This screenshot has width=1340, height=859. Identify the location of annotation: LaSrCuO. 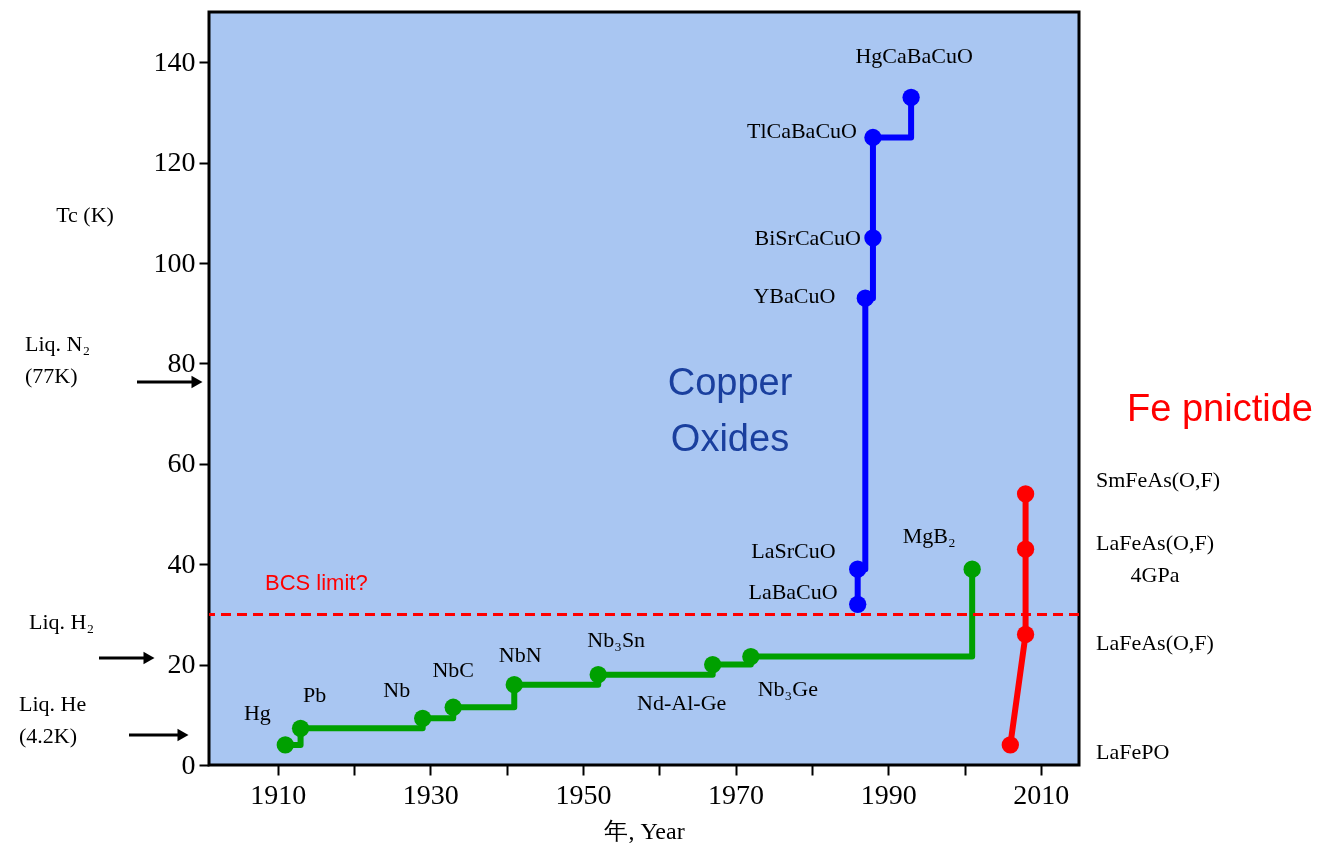
(793, 551).